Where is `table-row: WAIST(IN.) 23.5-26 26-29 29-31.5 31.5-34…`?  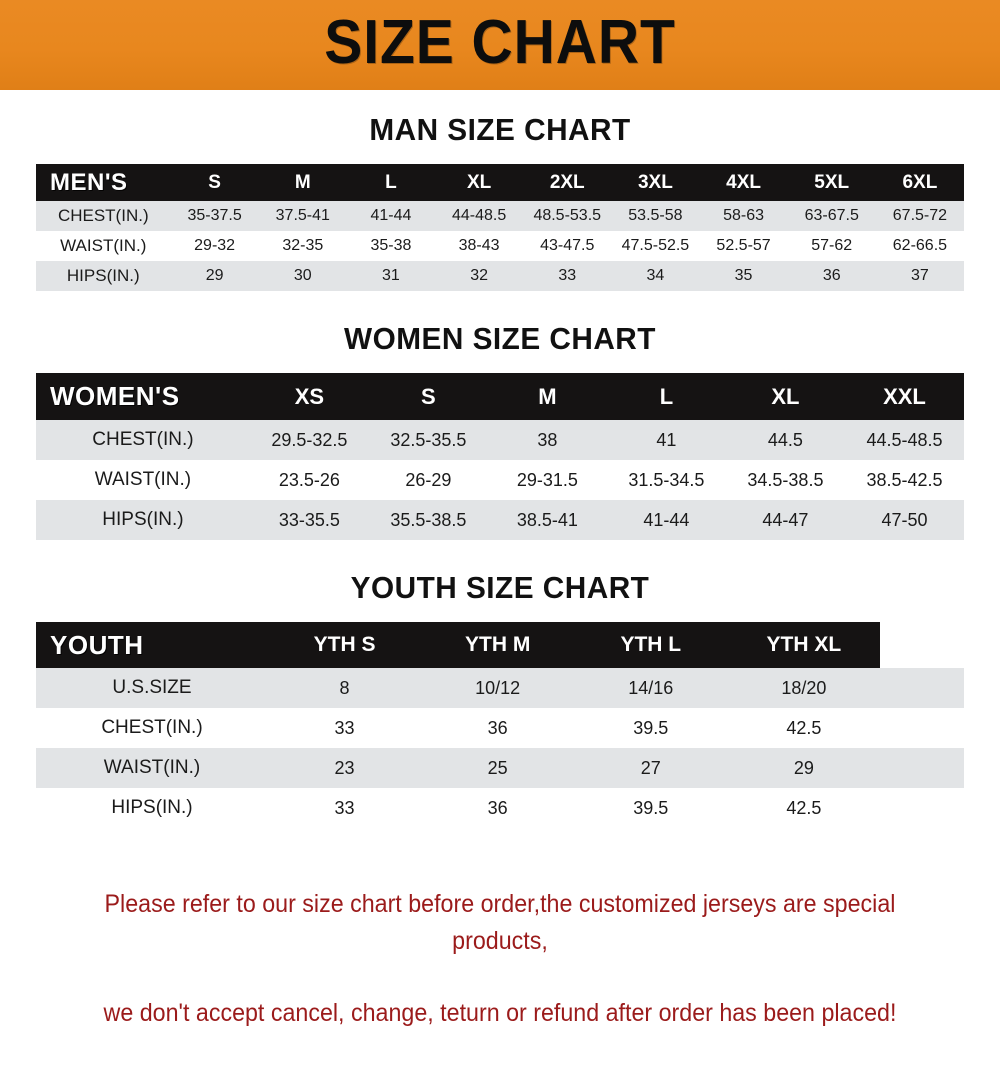
table-row: WAIST(IN.) 23.5-26 26-29 29-31.5 31.5-34… is located at coordinates (500, 480).